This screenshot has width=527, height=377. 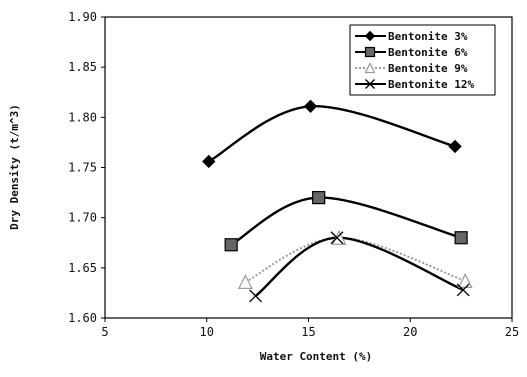 What do you see at coordinates (308, 332) in the screenshot?
I see `x-tick-label: 15` at bounding box center [308, 332].